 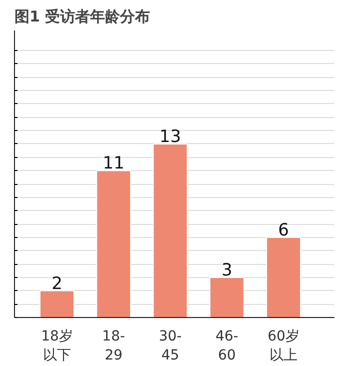 What do you see at coordinates (57, 346) in the screenshot?
I see `x-tick-label: 18岁以下` at bounding box center [57, 346].